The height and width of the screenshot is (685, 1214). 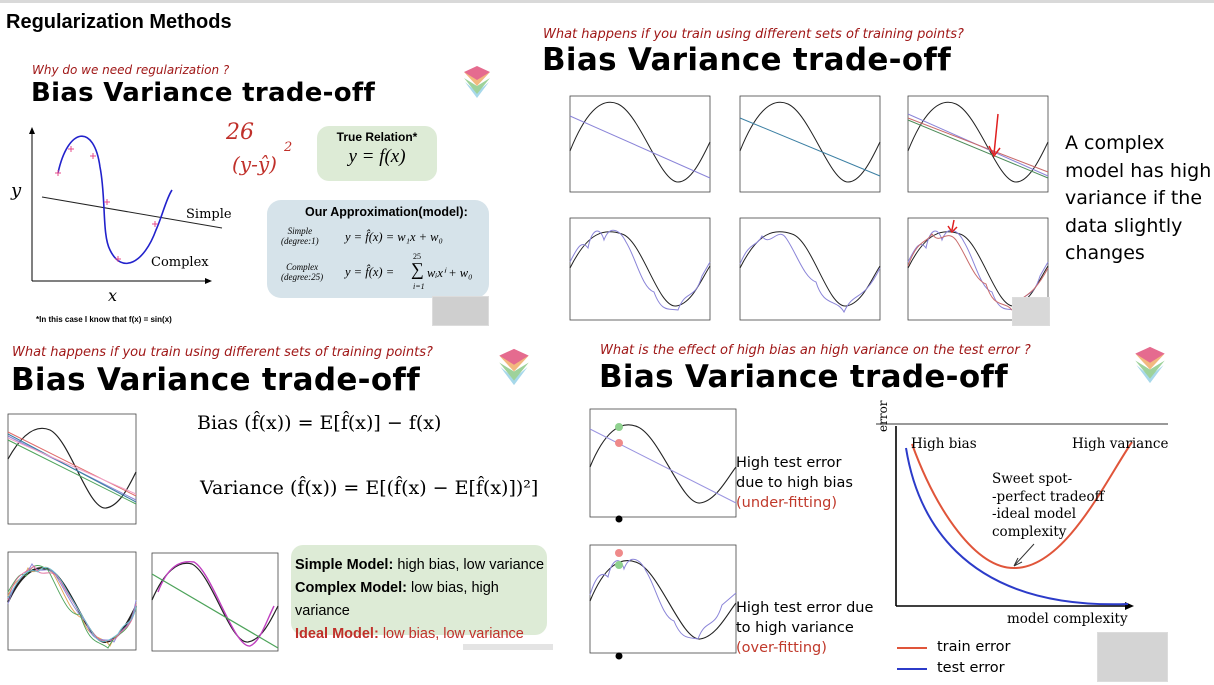 What do you see at coordinates (104, 319) in the screenshot?
I see `q1-footnote: *In this case I know that f(x) = sin(x)` at bounding box center [104, 319].